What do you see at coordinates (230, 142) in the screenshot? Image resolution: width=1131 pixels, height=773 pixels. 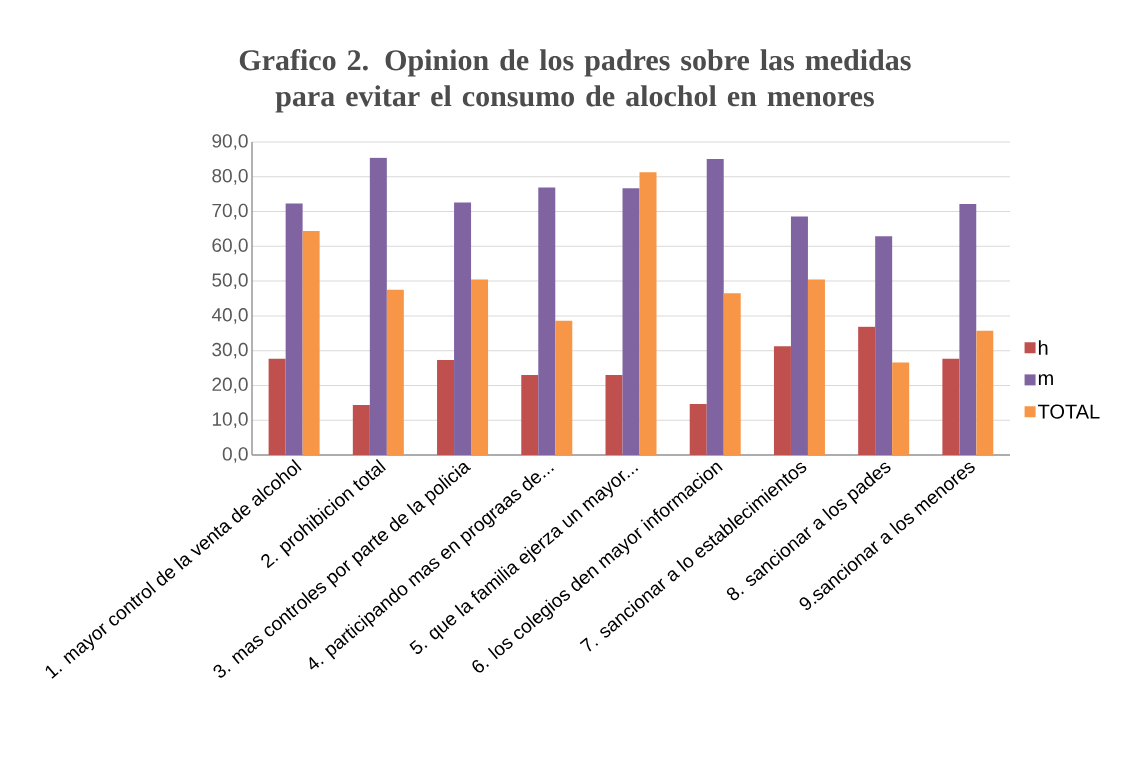 I see `y-tick-label: 90,0` at bounding box center [230, 142].